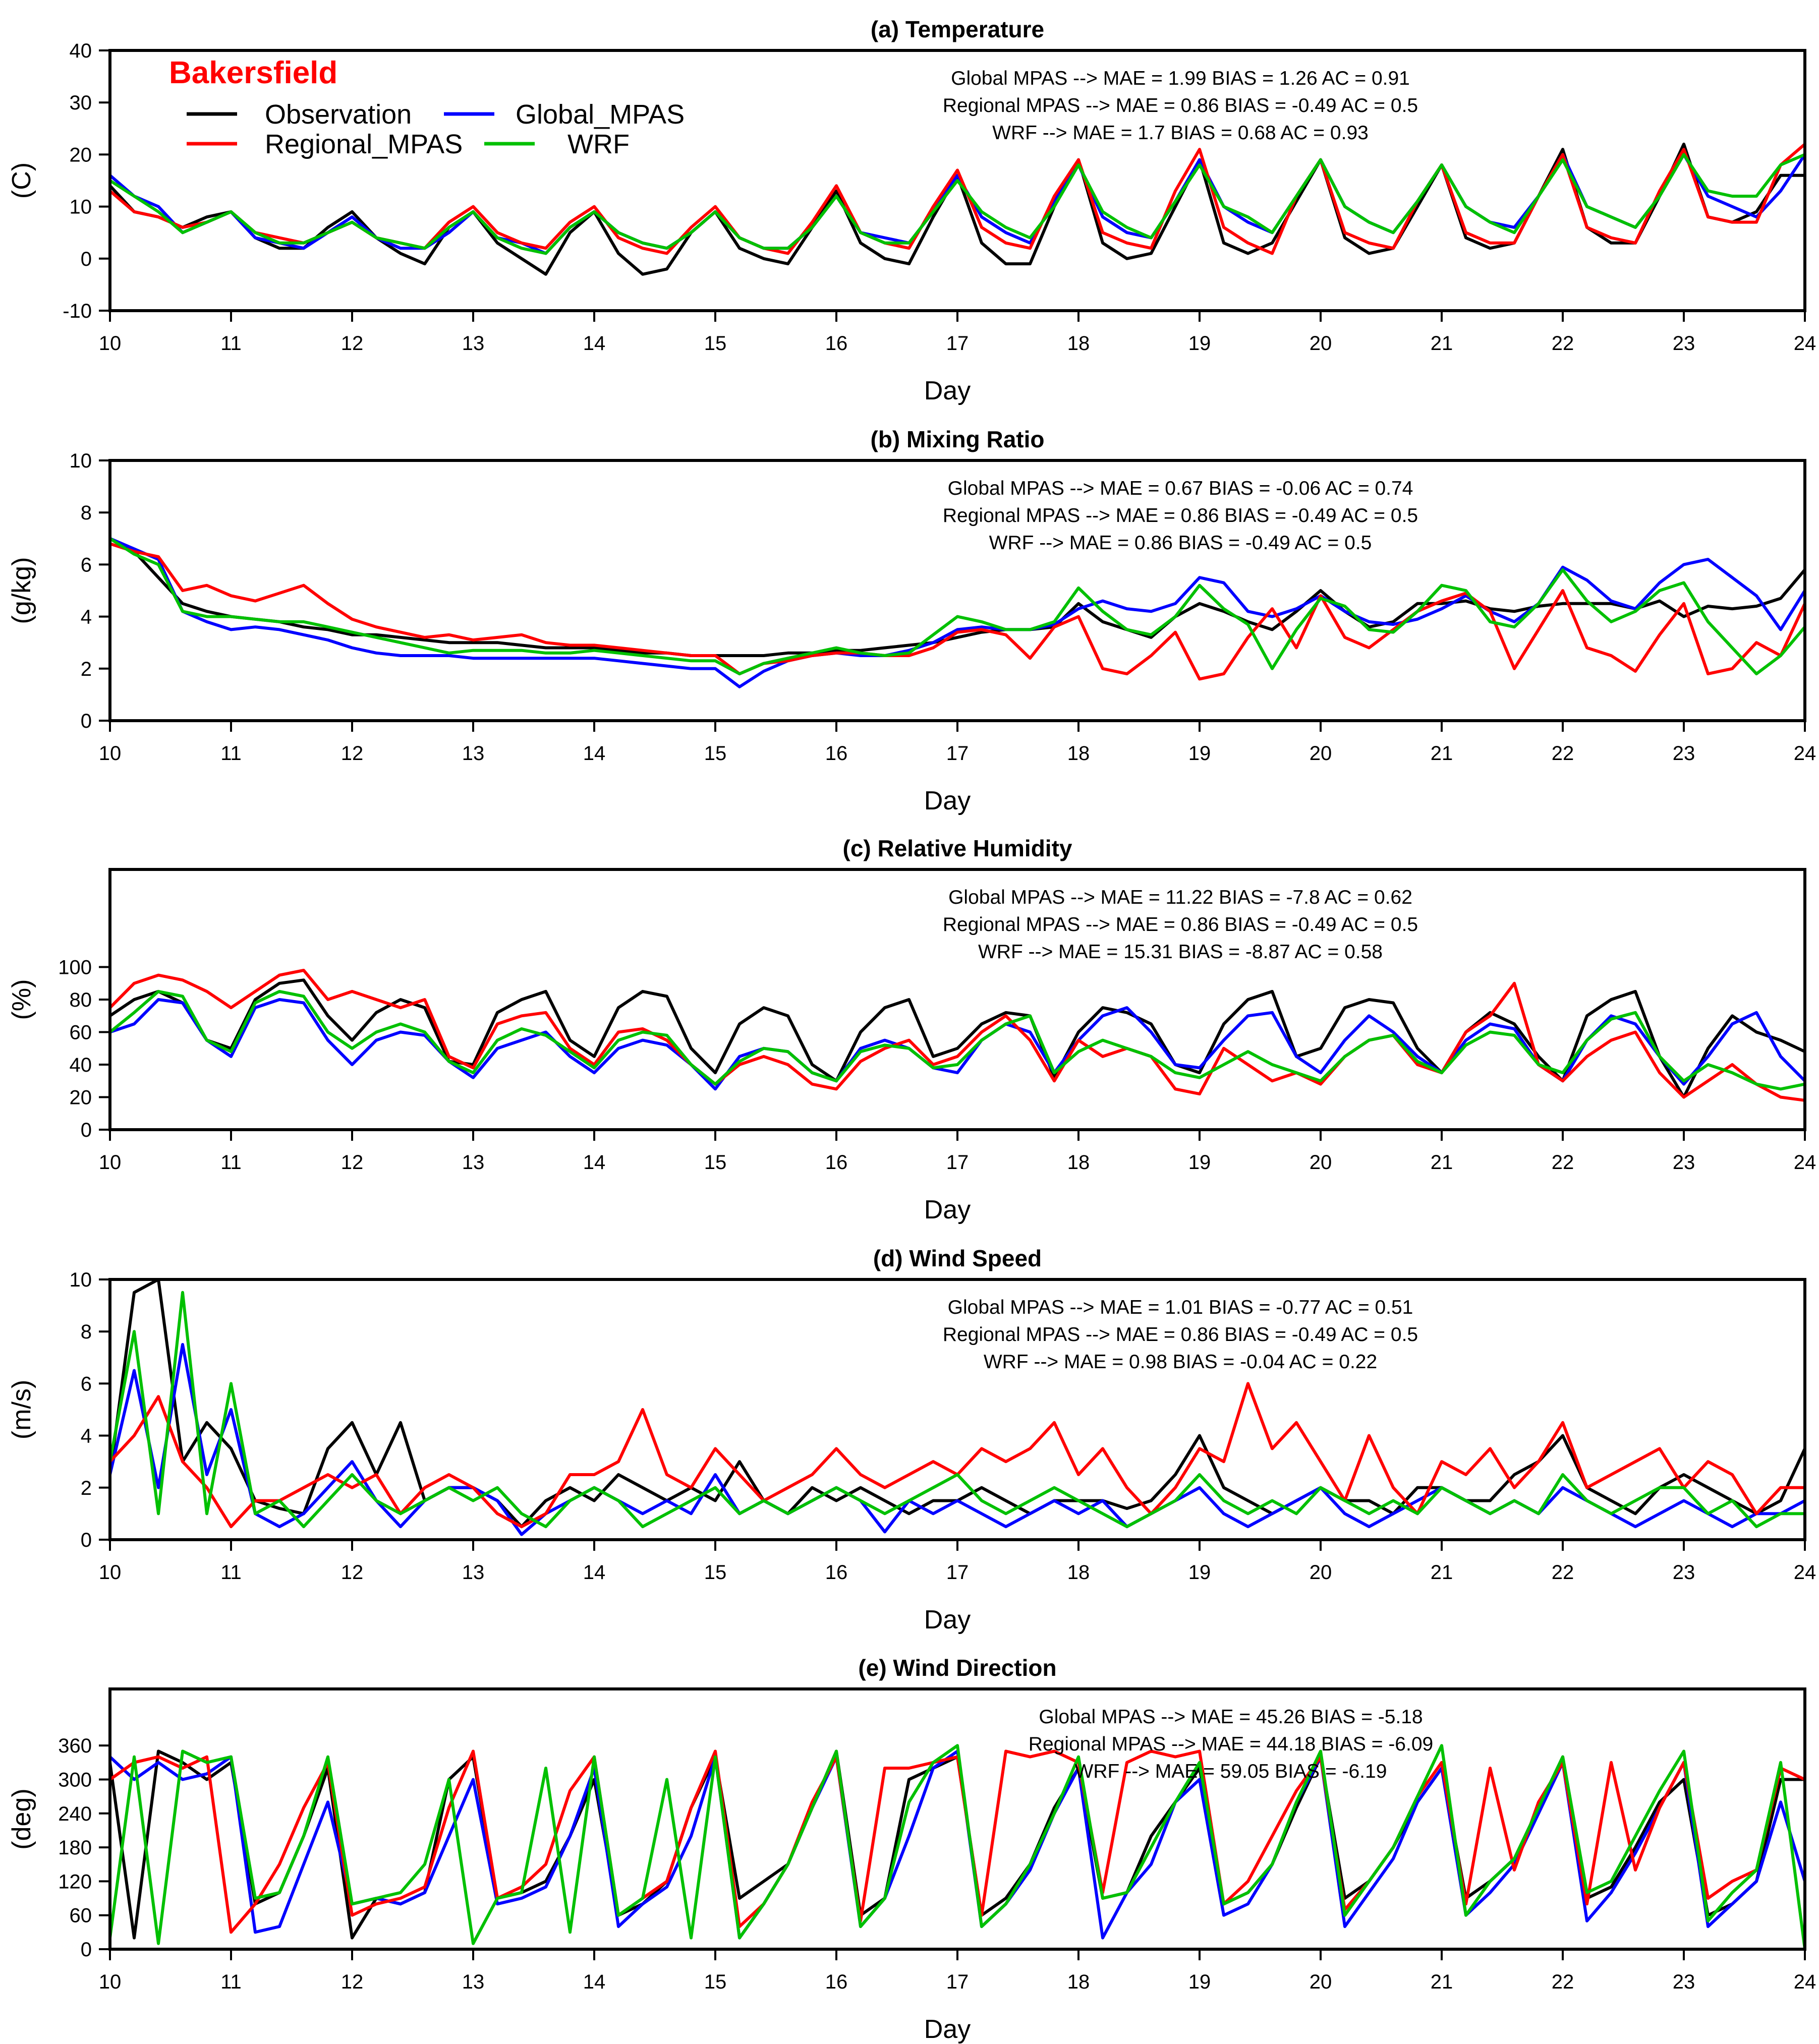  Describe the element at coordinates (87, 669) in the screenshot. I see `y-tick-label: 2` at that location.